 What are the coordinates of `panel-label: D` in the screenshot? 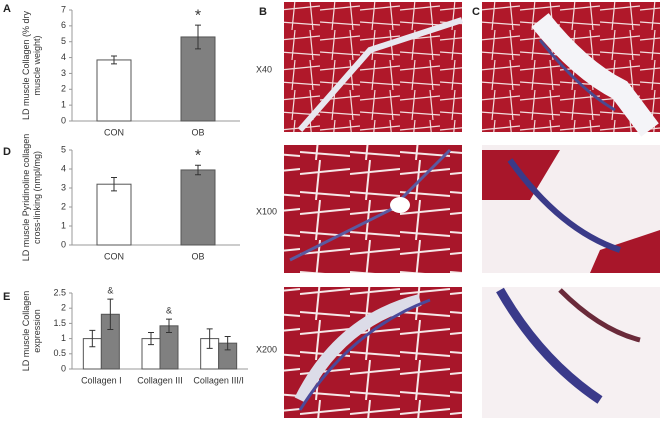 It's located at (7, 152).